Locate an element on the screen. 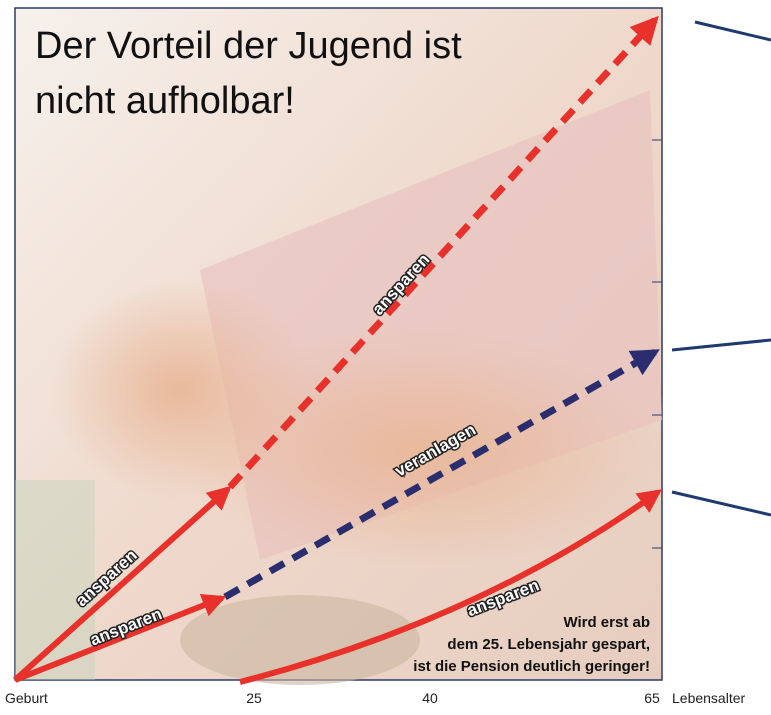  right-ticks is located at coordinates (657, 344).